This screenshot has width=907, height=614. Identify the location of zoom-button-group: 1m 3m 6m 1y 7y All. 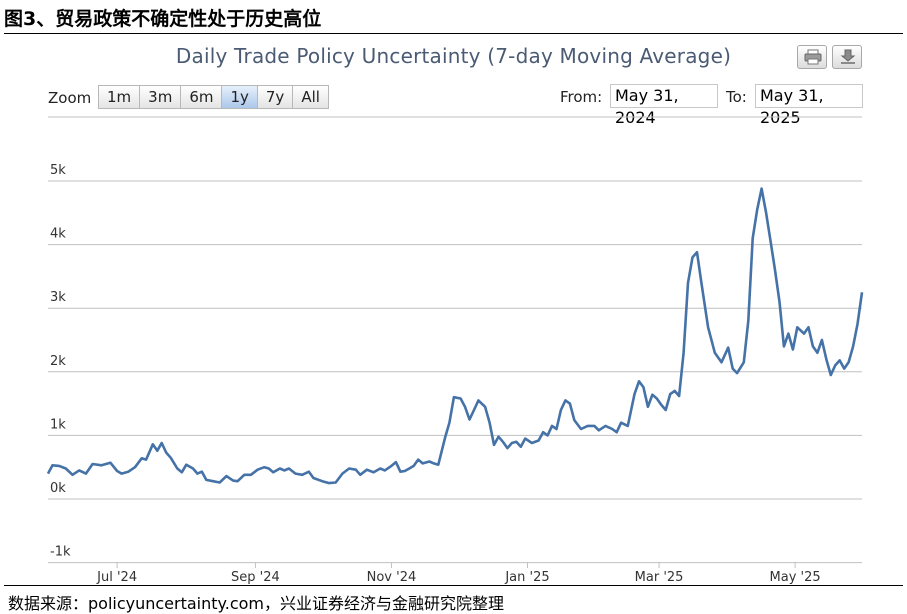
(213, 97).